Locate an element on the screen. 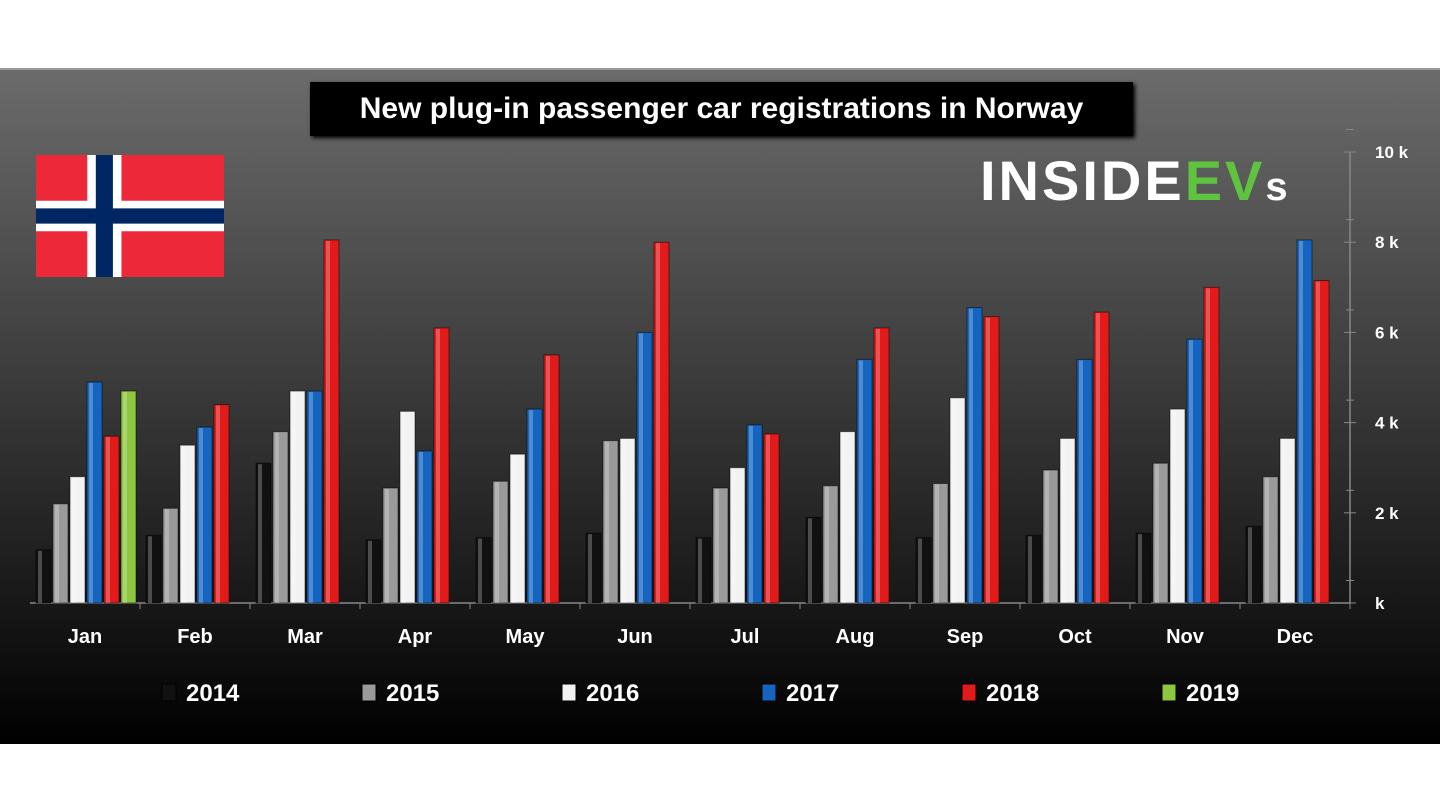  bar-2017-Mar is located at coordinates (314, 497).